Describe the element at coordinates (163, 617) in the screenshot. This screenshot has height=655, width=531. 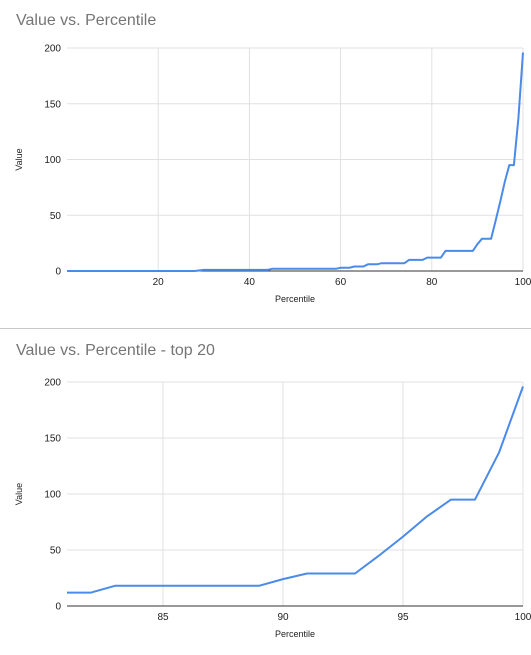
I see `x-tick-label: 85` at that location.